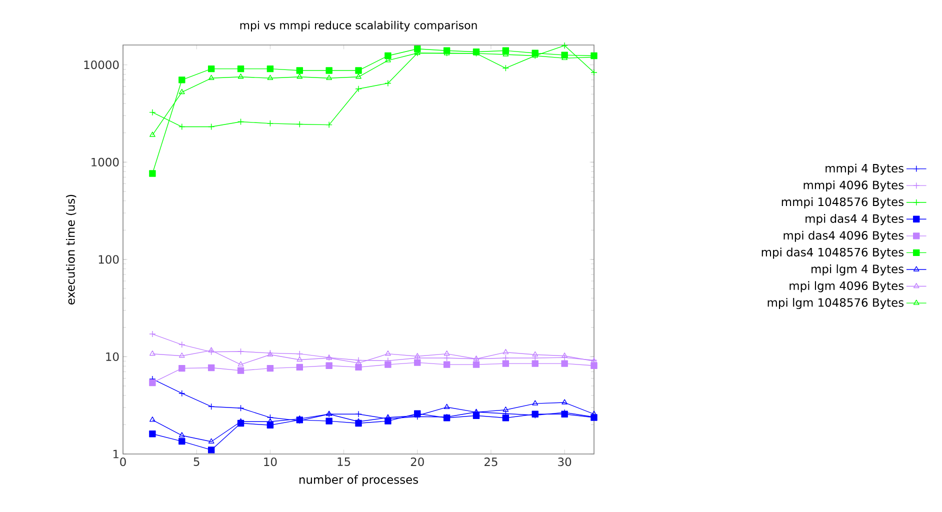  What do you see at coordinates (843, 202) in the screenshot?
I see `legend-label: mmpi 1048576 Bytes` at bounding box center [843, 202].